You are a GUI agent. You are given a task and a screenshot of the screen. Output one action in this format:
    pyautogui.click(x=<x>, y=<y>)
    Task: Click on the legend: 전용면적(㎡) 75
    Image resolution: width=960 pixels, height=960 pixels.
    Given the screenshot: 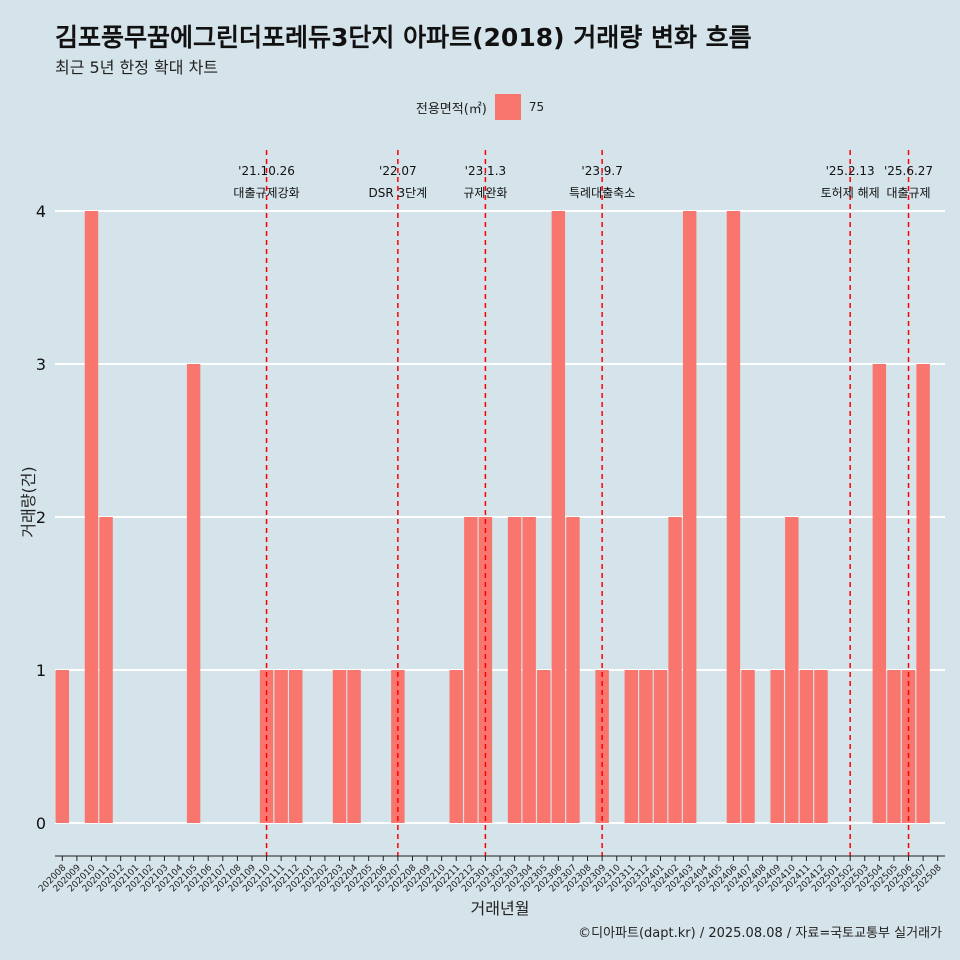 What is the action you would take?
    pyautogui.click(x=480, y=107)
    